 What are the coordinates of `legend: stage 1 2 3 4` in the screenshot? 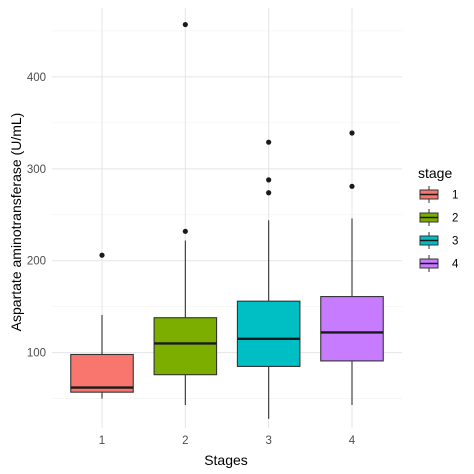 It's located at (438, 218).